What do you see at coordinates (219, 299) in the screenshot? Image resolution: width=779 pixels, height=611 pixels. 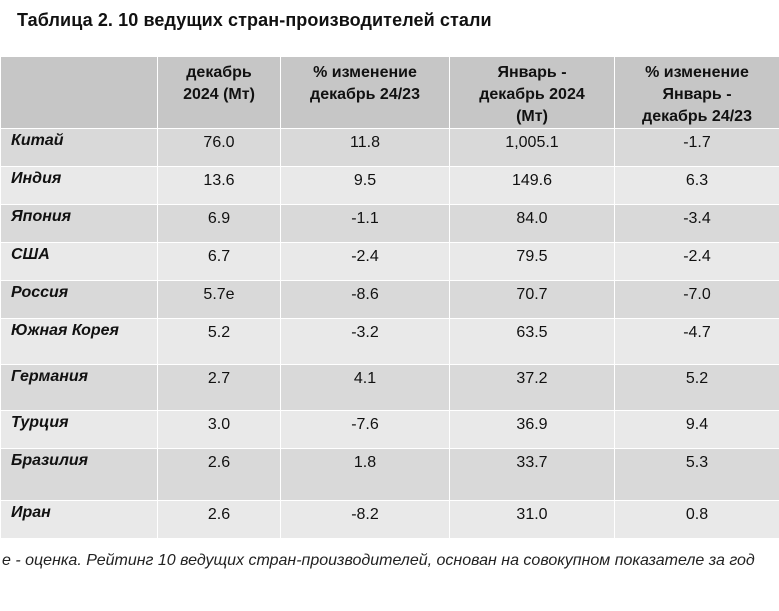 I see `december-value-cell: 5.7e` at bounding box center [219, 299].